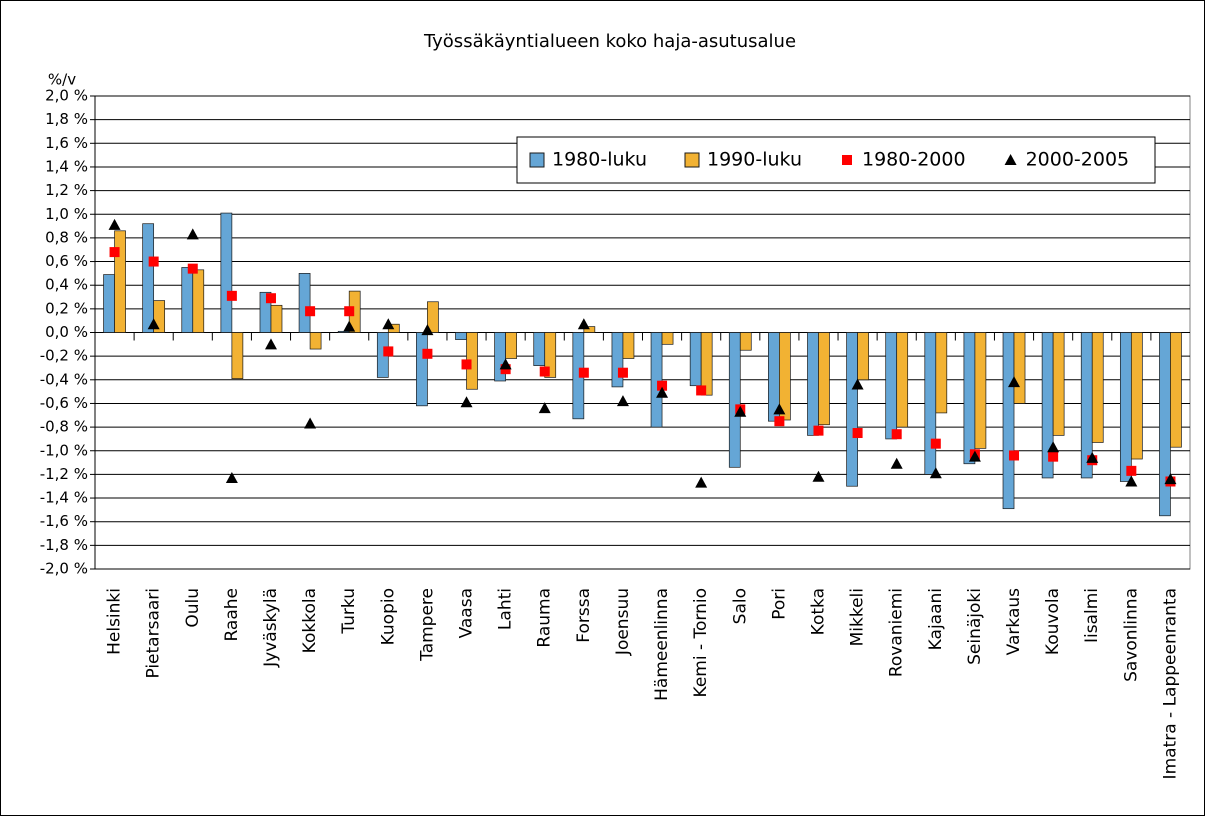 The height and width of the screenshot is (816, 1205). Describe the element at coordinates (66, 308) in the screenshot. I see `y-tick-label: 0,2 %` at that location.